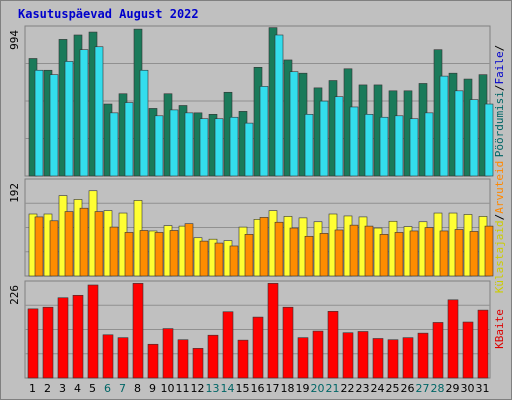 Image resolution: width=512 pixels, height=400 pixels. I want to click on x-tick-label-9: 9, so click(152, 388).